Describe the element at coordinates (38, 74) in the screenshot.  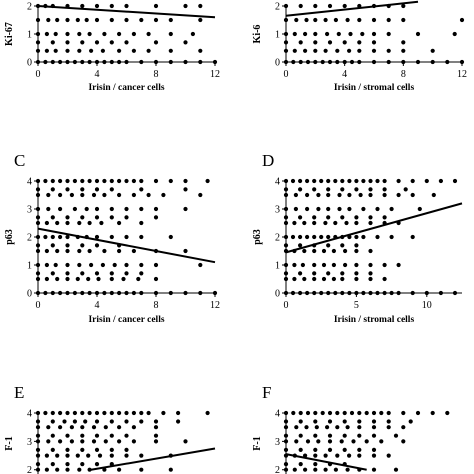
I see `x-tick-label: 0` at that location.